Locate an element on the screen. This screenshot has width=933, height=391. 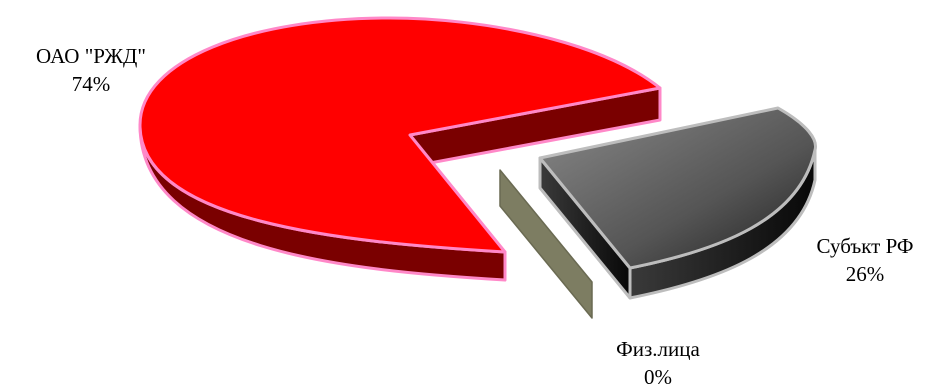
slice-individuals-face is located at coordinates (546, 244).